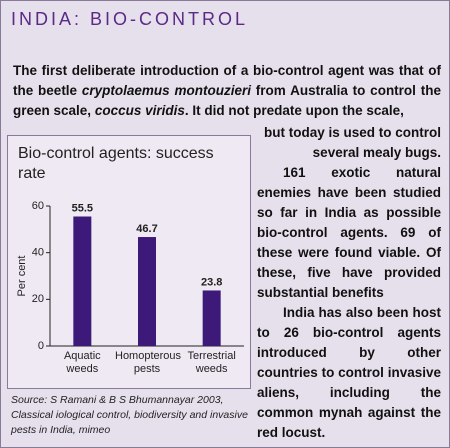  What do you see at coordinates (38, 299) in the screenshot?
I see `y-tick-label: 20` at bounding box center [38, 299].